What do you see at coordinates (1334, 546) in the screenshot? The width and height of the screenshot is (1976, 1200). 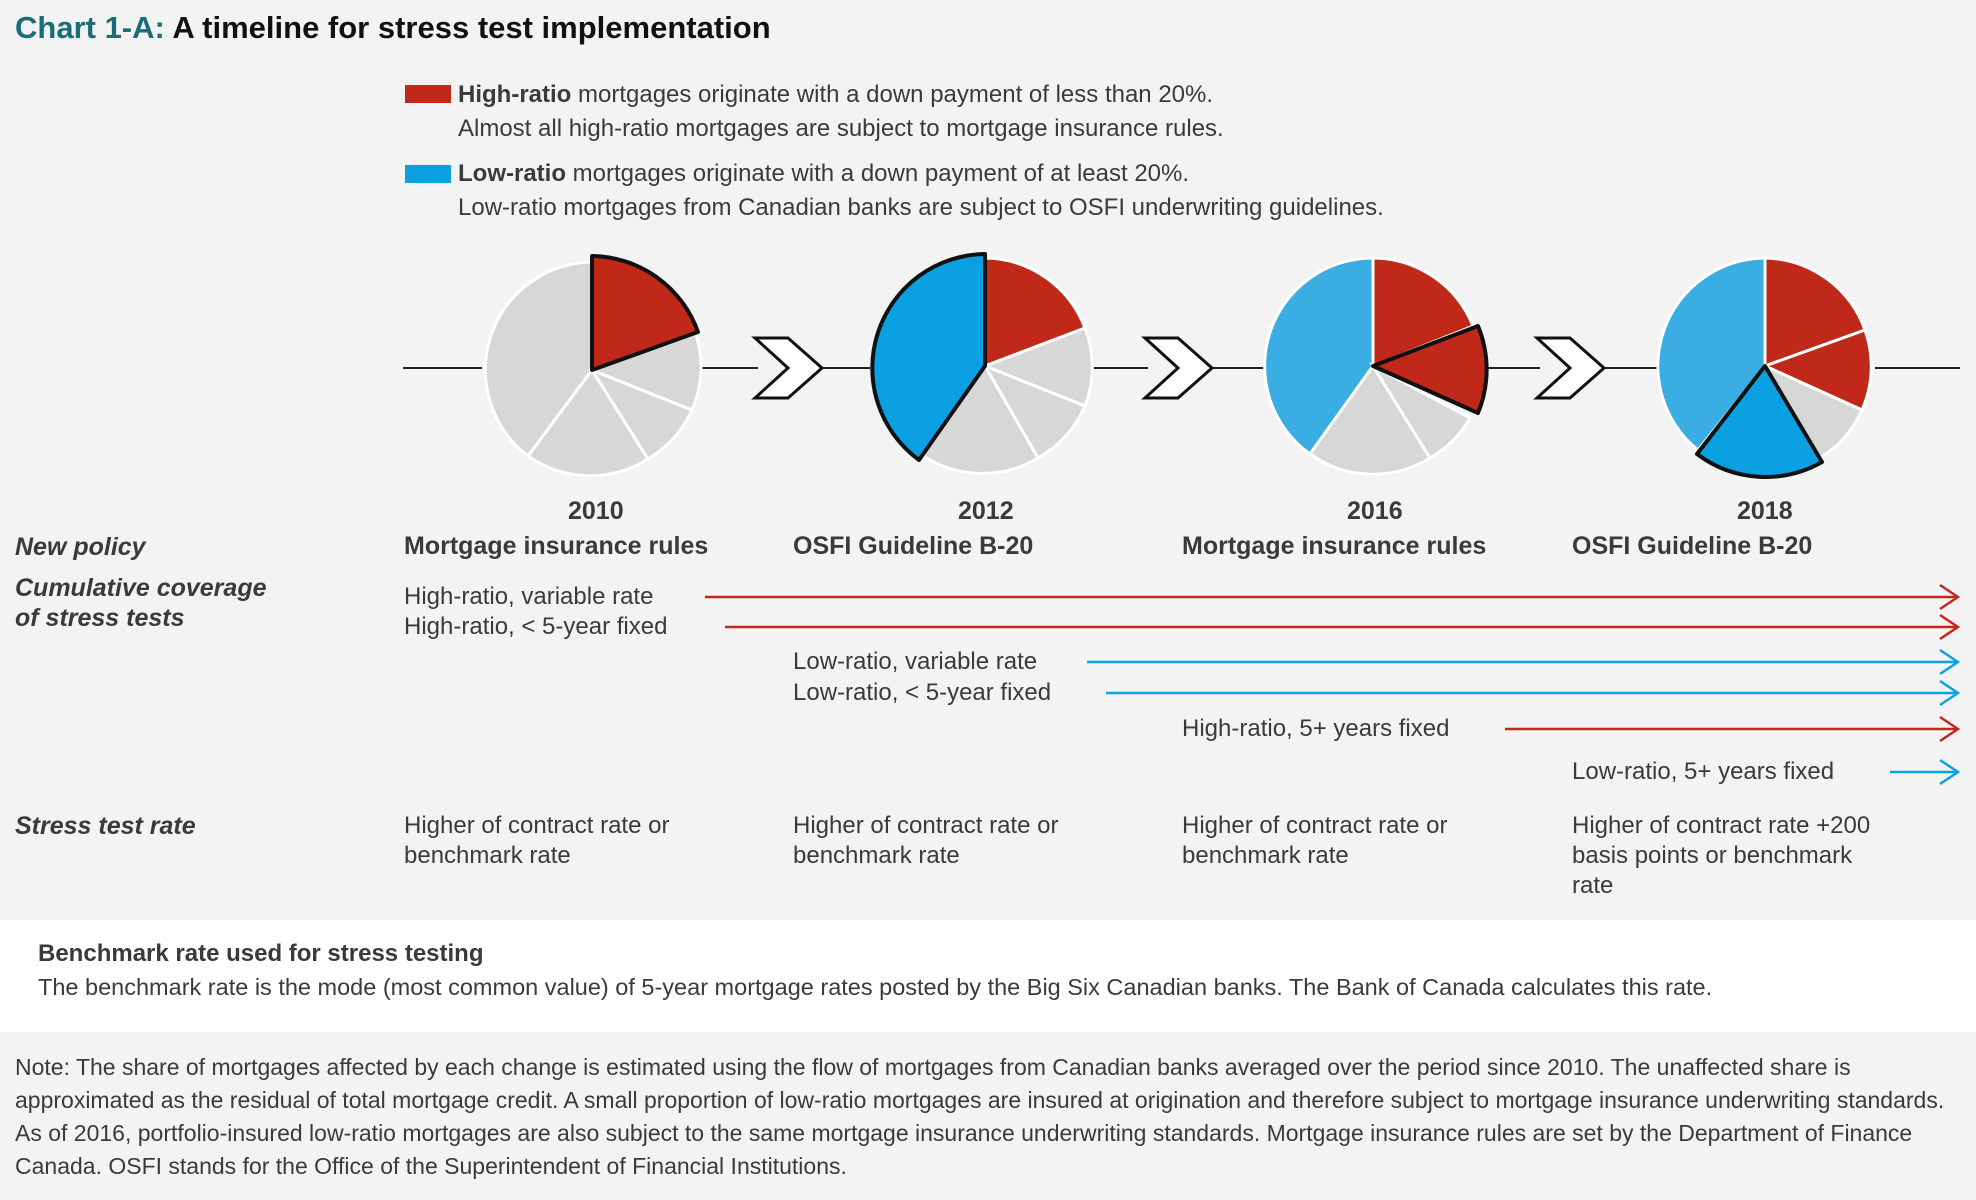 I see `policy-2016: Mortgage insurance rules` at bounding box center [1334, 546].